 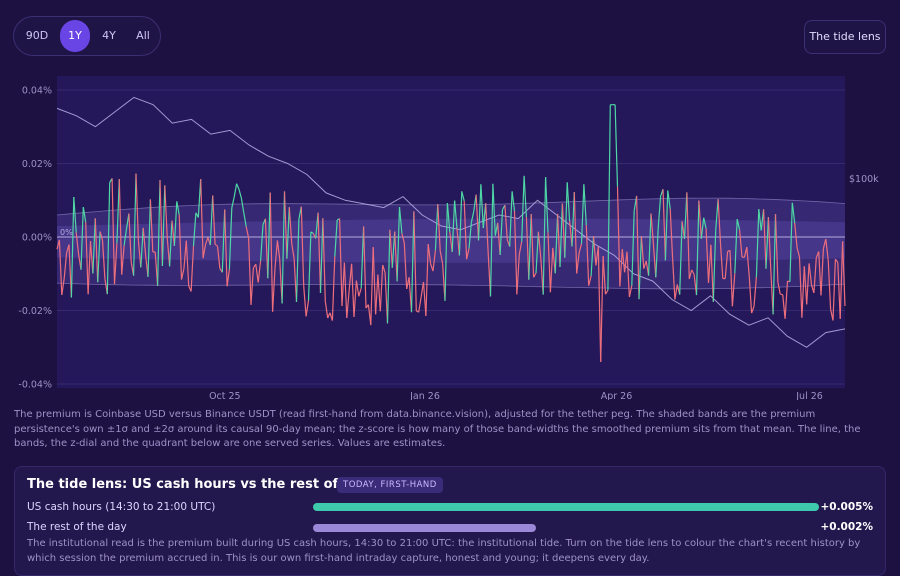 I want to click on tide-lens-toggle-button: The tide lens, so click(x=845, y=37).